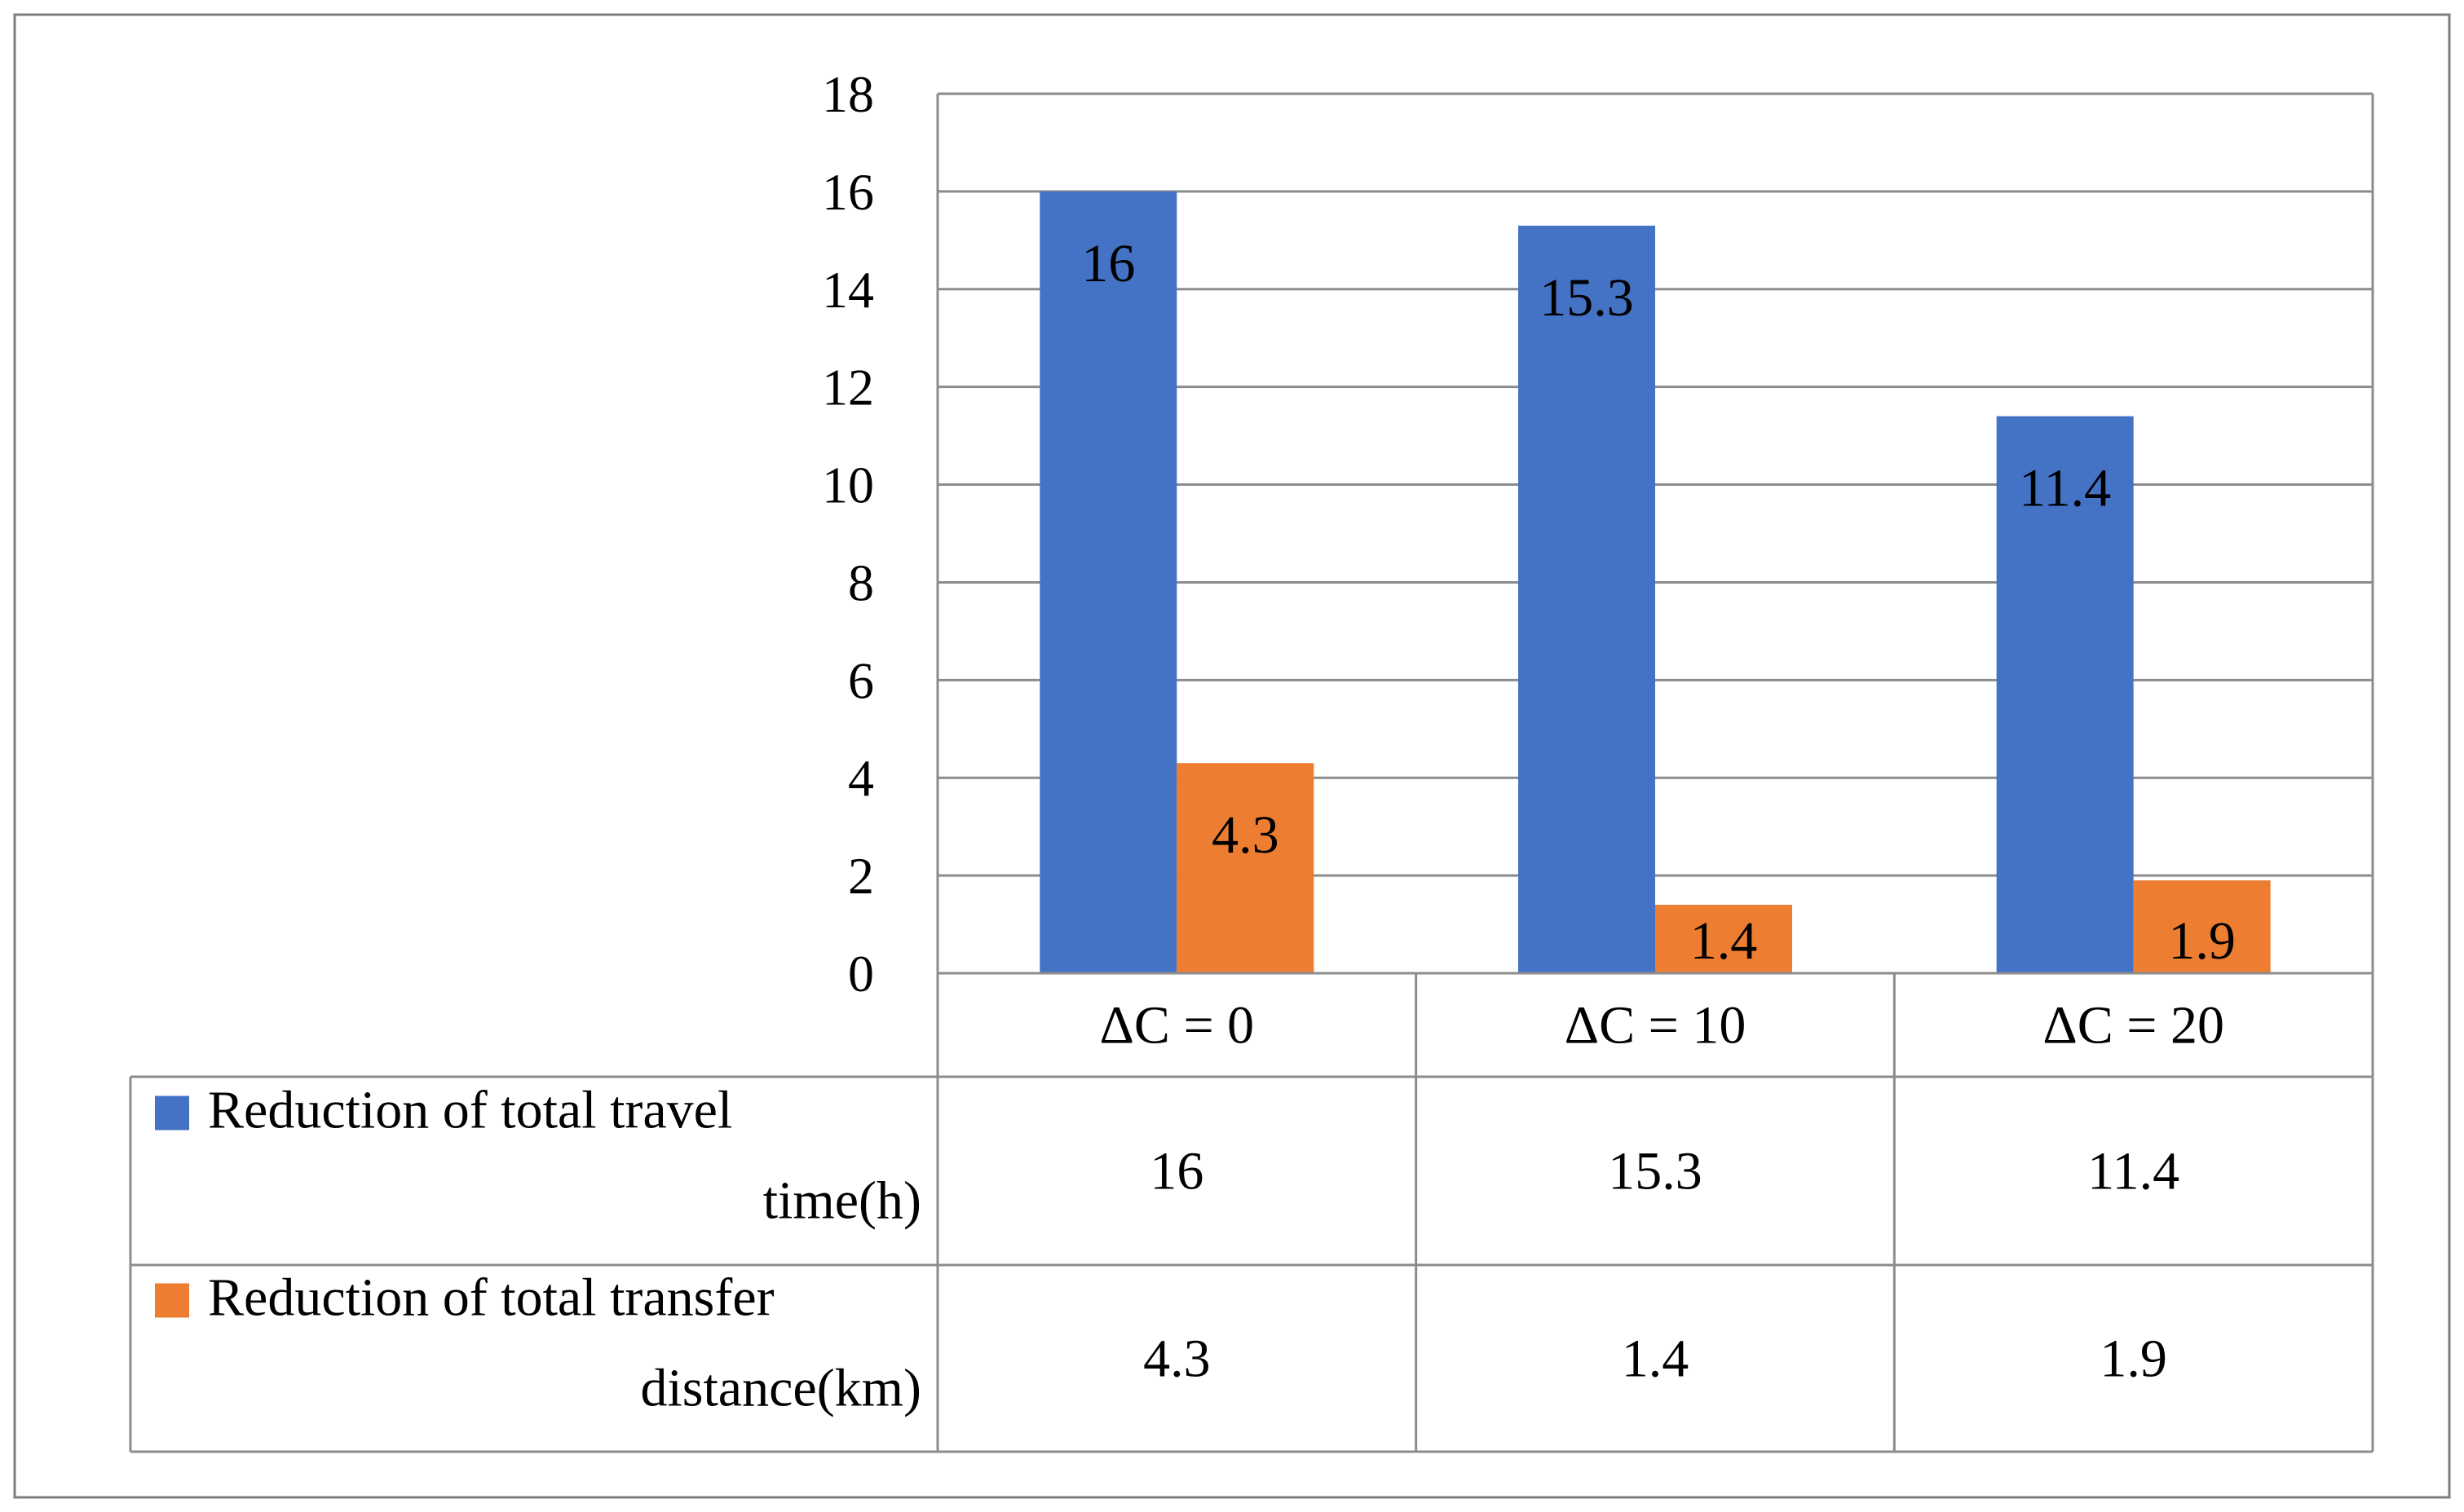  What do you see at coordinates (1586, 298) in the screenshot?
I see `bar-data-label: 15.3` at bounding box center [1586, 298].